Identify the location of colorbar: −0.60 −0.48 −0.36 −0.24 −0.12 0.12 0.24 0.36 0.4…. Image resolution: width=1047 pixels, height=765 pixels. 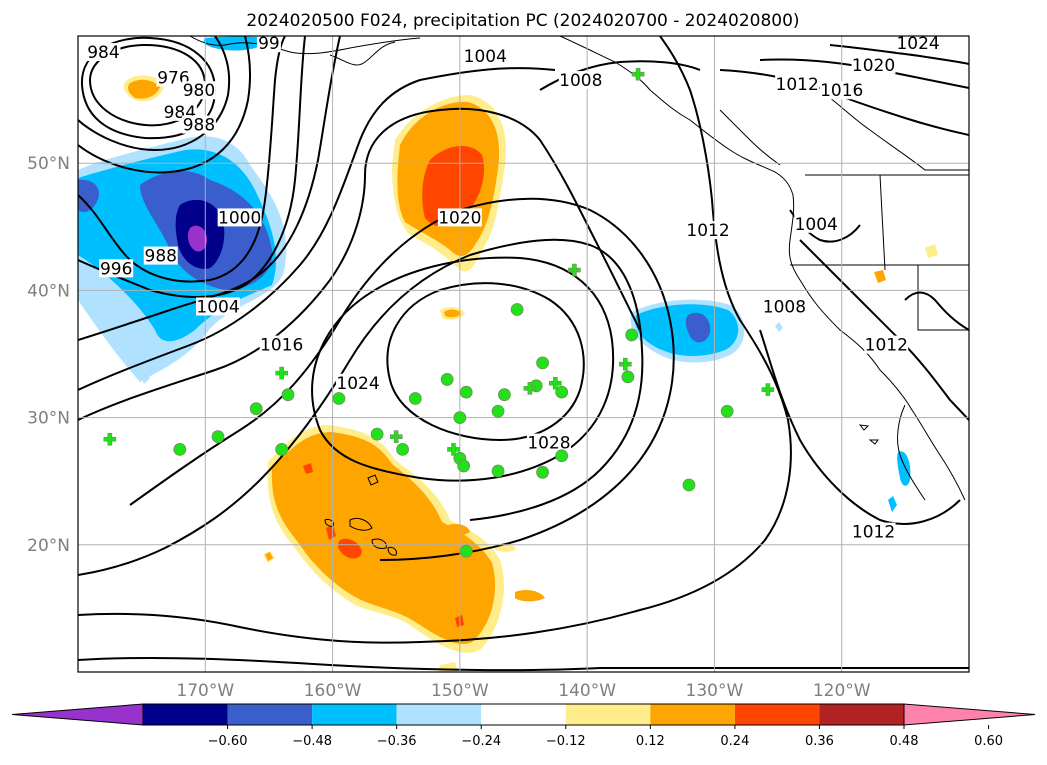
(523, 726).